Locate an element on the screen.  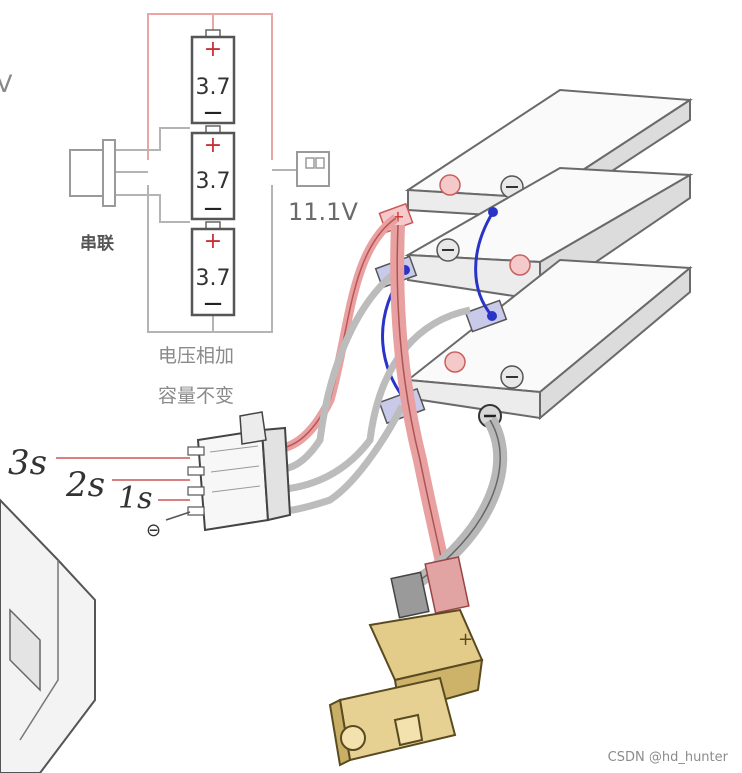
schematic-gray-wire-left is located at coordinates (180, 259).